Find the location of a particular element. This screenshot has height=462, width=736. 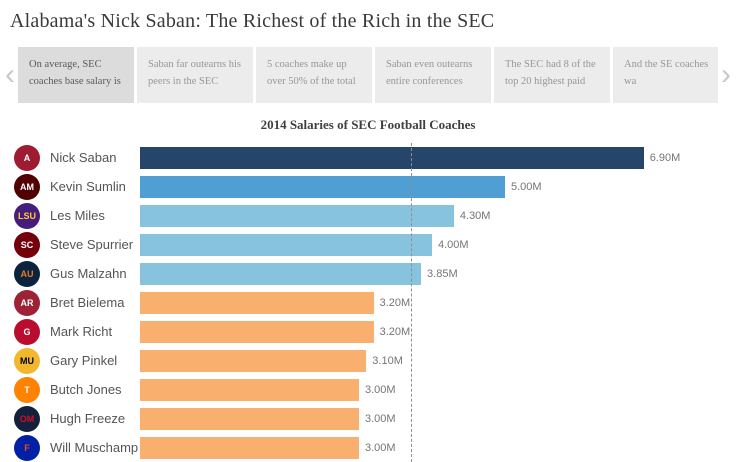

coach-name: Les Miles is located at coordinates (77, 215).